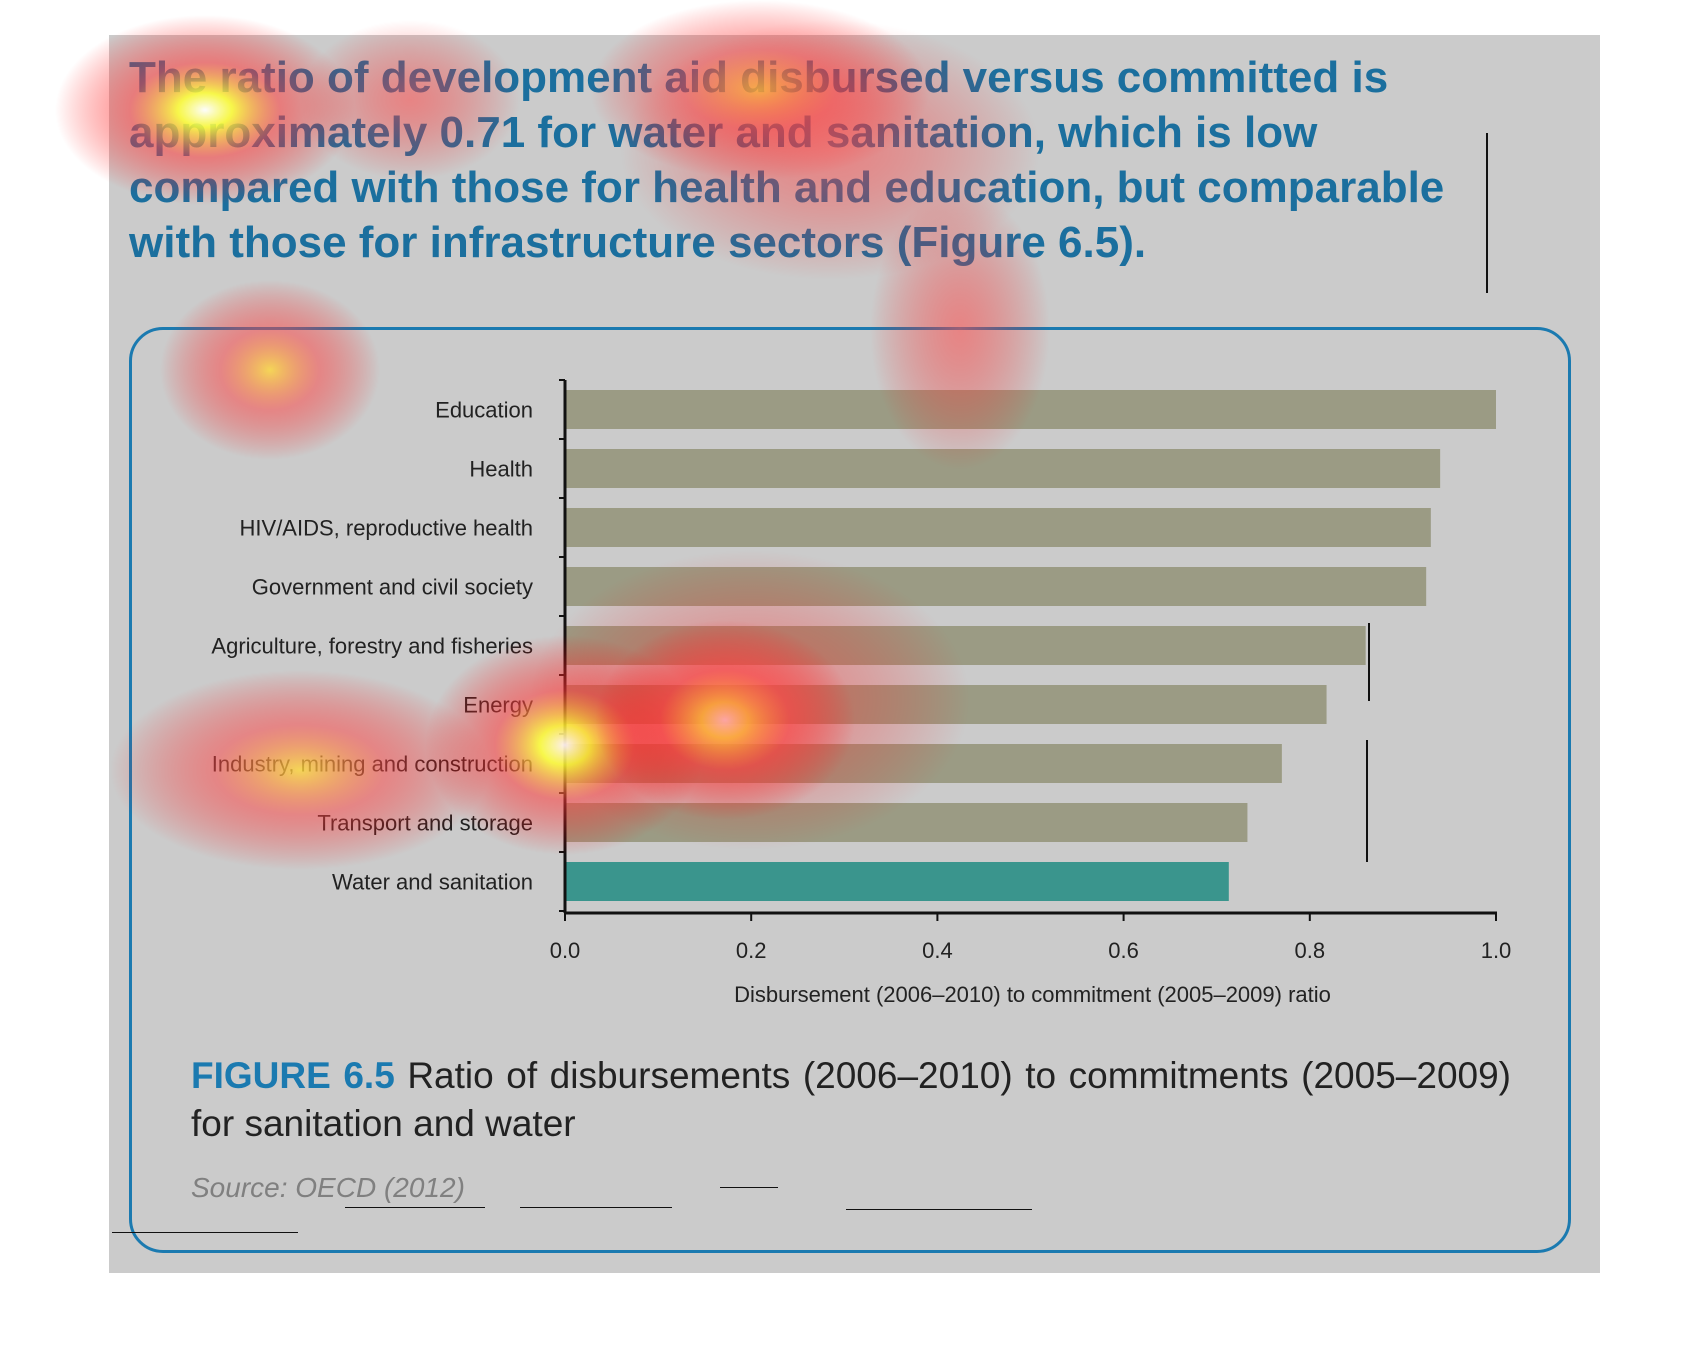 The width and height of the screenshot is (1702, 1362). Describe the element at coordinates (293, 1075) in the screenshot. I see `figure-label: FIGURE 6.5` at that location.